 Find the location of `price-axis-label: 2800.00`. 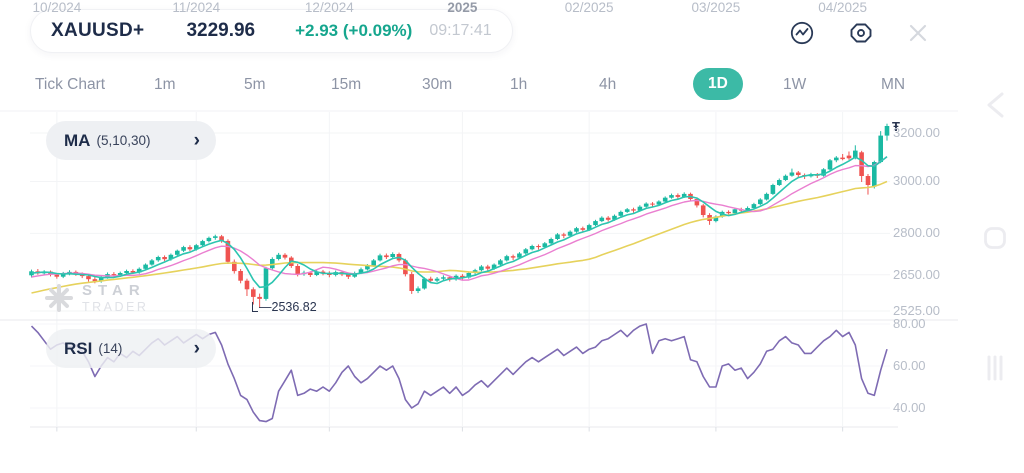

price-axis-label: 2800.00 is located at coordinates (916, 233).